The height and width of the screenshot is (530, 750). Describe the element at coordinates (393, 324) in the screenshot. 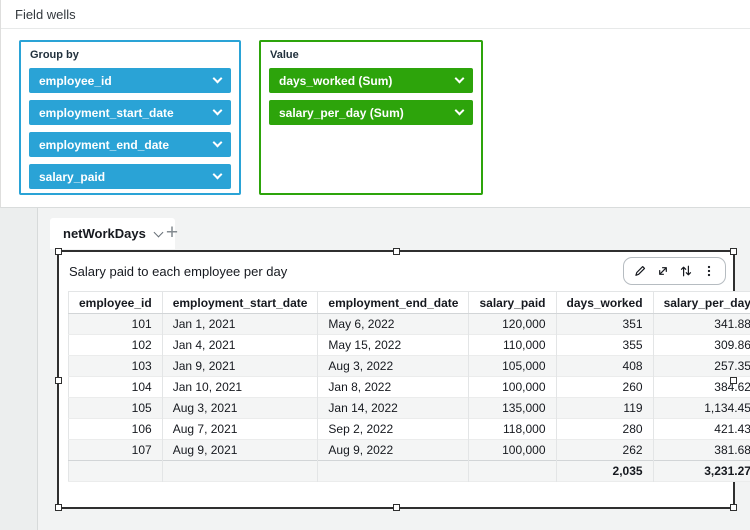

I see `table-cell: May 6, 2022` at that location.